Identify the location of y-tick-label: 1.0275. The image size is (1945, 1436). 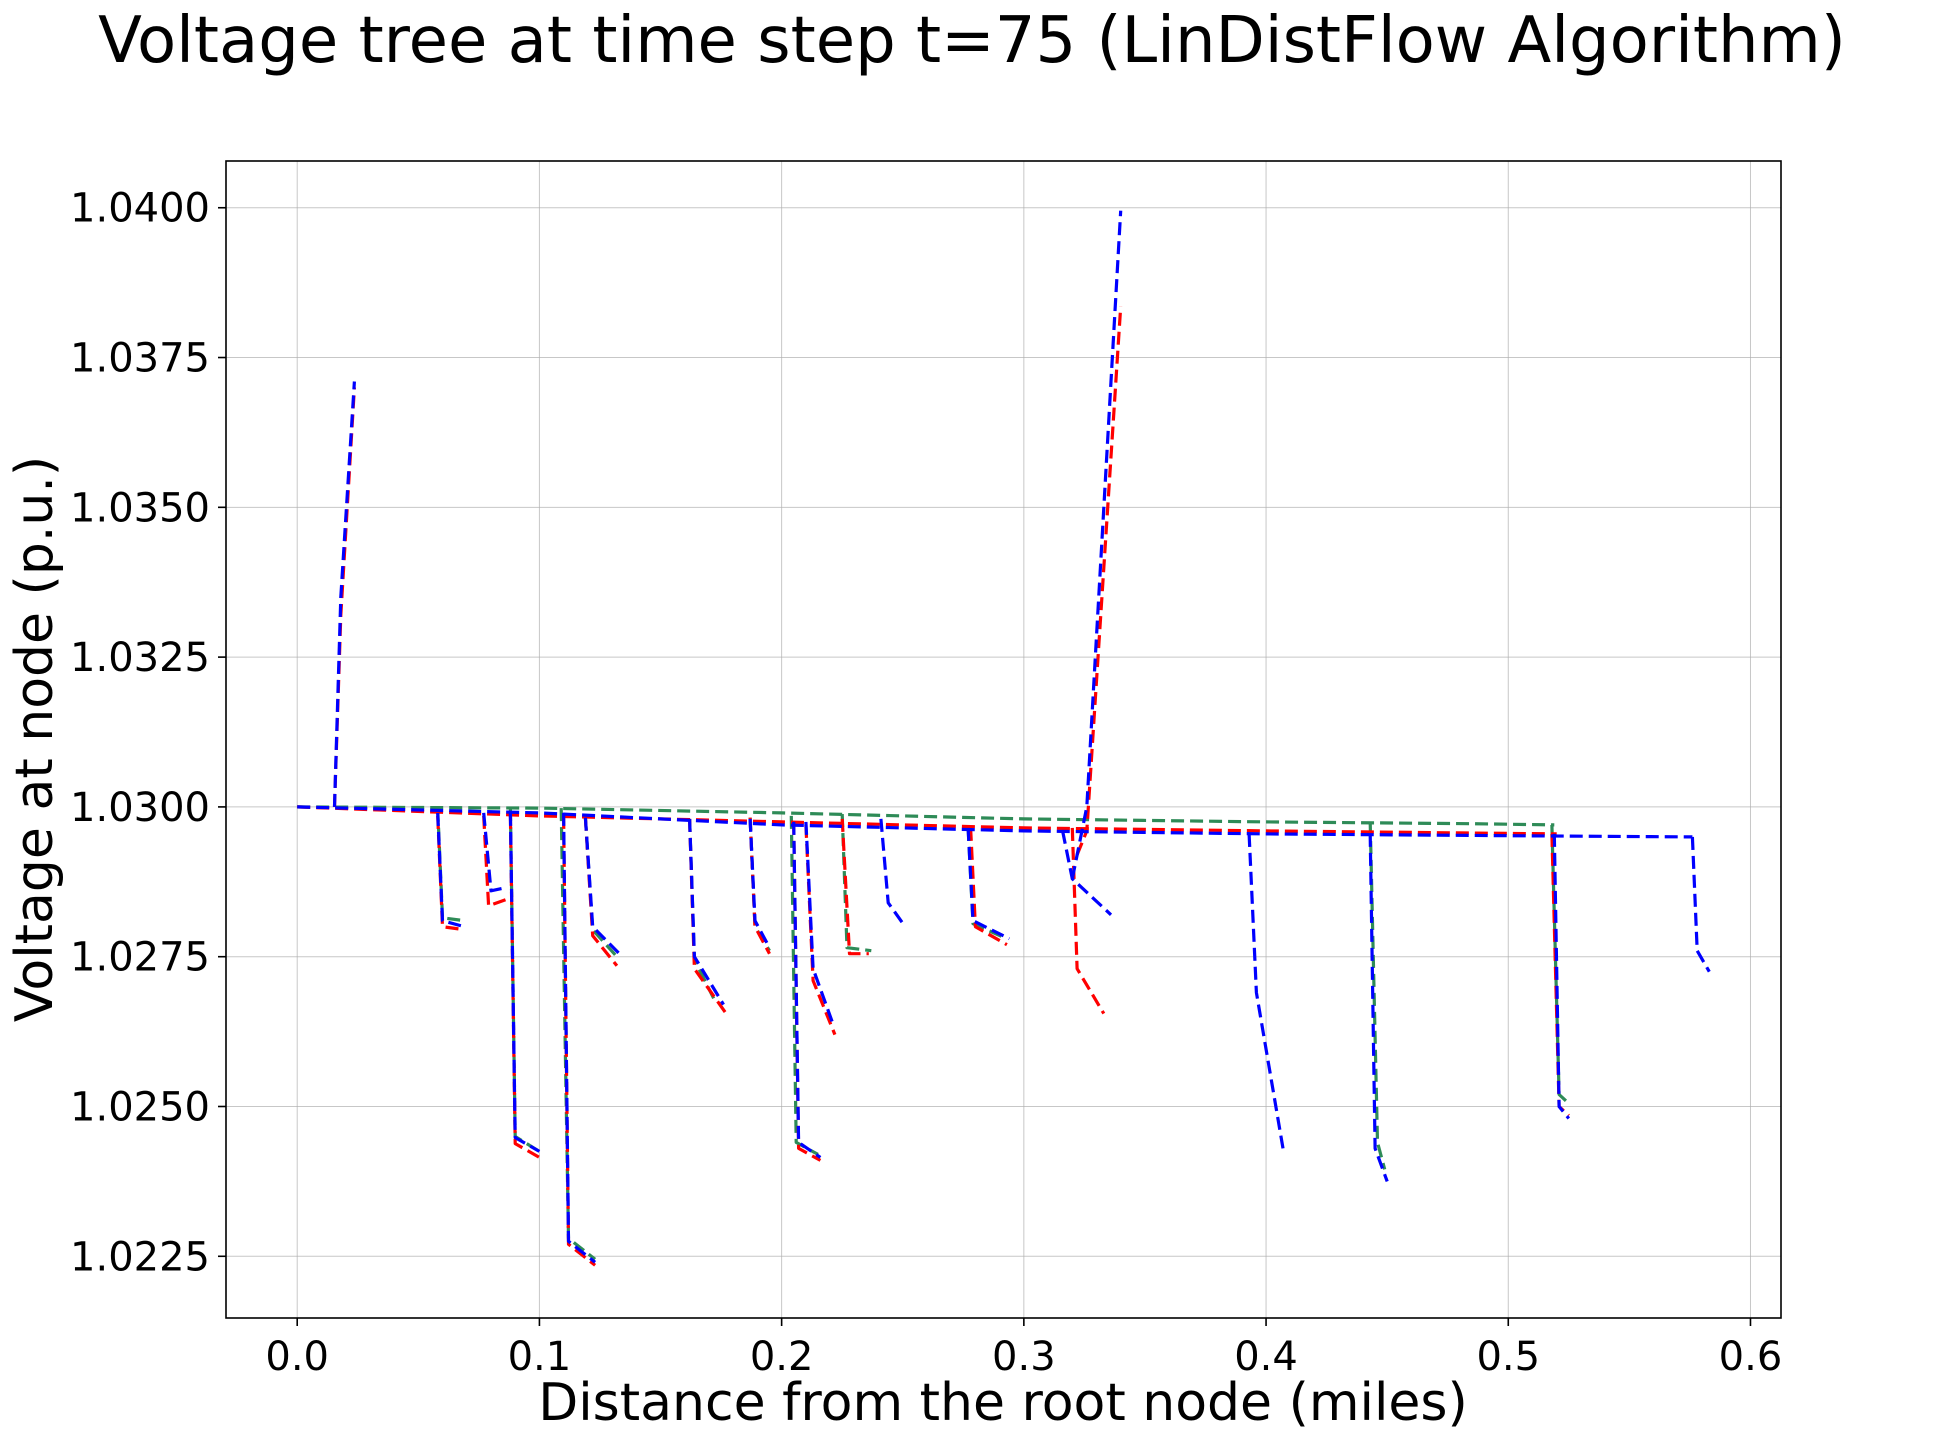
(140, 958).